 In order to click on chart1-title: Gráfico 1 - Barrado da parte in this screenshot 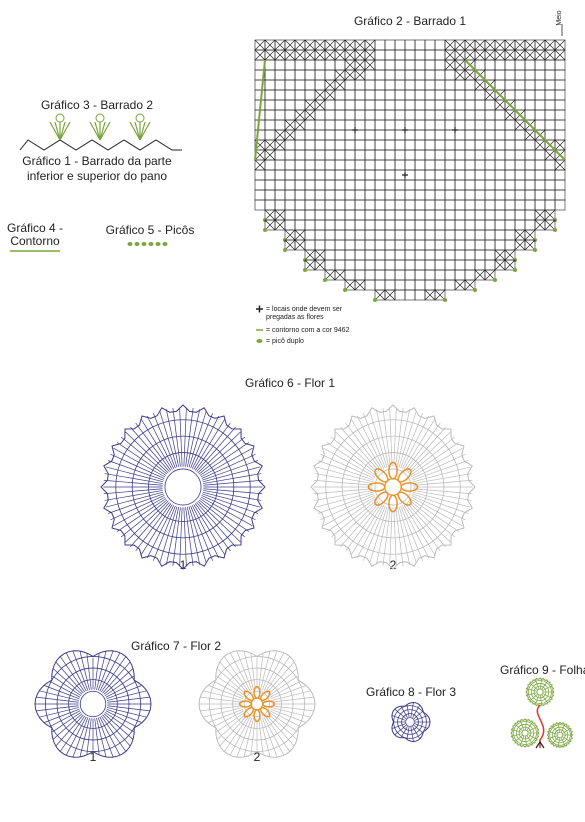, I will do `click(97, 161)`.